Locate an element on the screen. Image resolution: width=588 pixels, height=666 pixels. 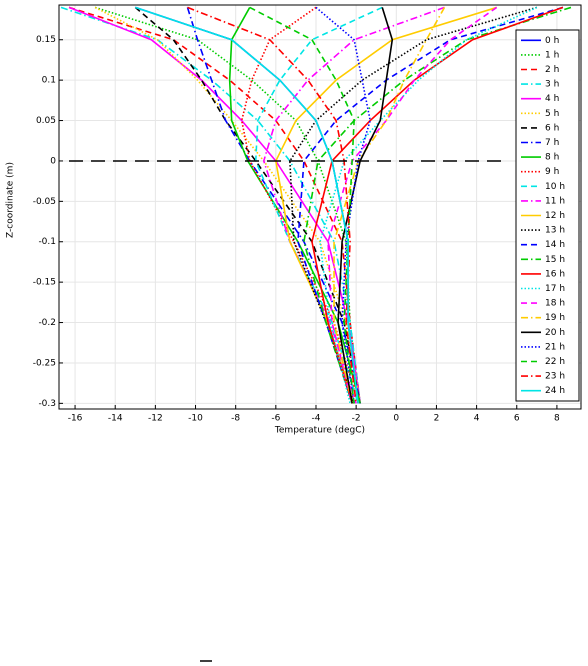
legend-label: 21 h is located at coordinates (555, 347).